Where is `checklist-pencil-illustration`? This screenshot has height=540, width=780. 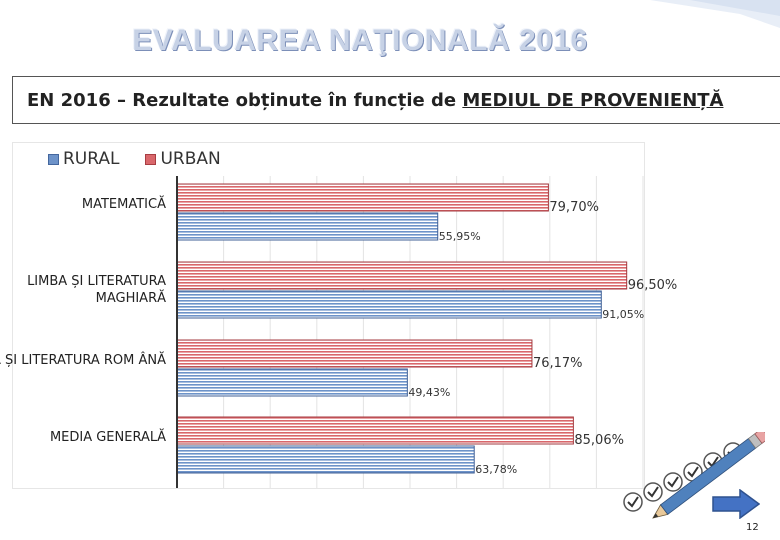
checklist-pencil-illustration is located at coordinates (694, 475).